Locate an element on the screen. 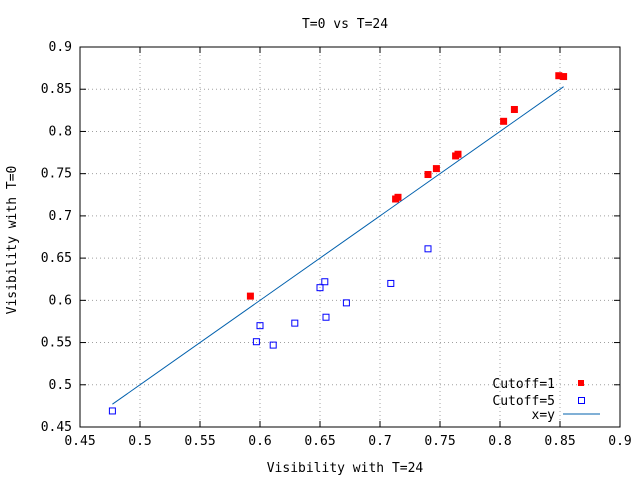 This screenshot has width=640, height=480. legend-label-cutoff5: Cutoff=5 is located at coordinates (523, 401).